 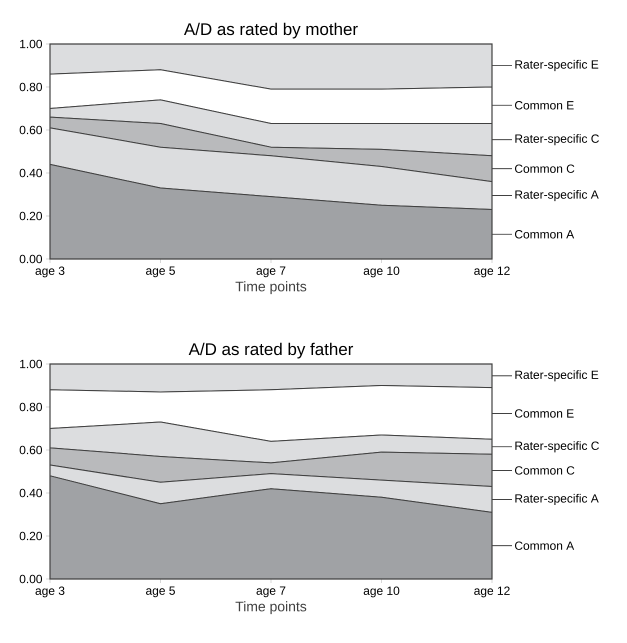 I want to click on chart-title: A/D as rated by mother, so click(x=271, y=30).